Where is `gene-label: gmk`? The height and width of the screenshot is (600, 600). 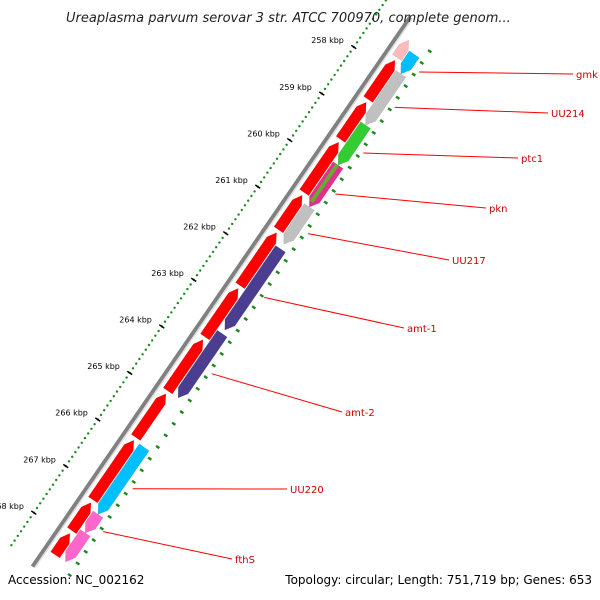
gene-label: gmk is located at coordinates (587, 75).